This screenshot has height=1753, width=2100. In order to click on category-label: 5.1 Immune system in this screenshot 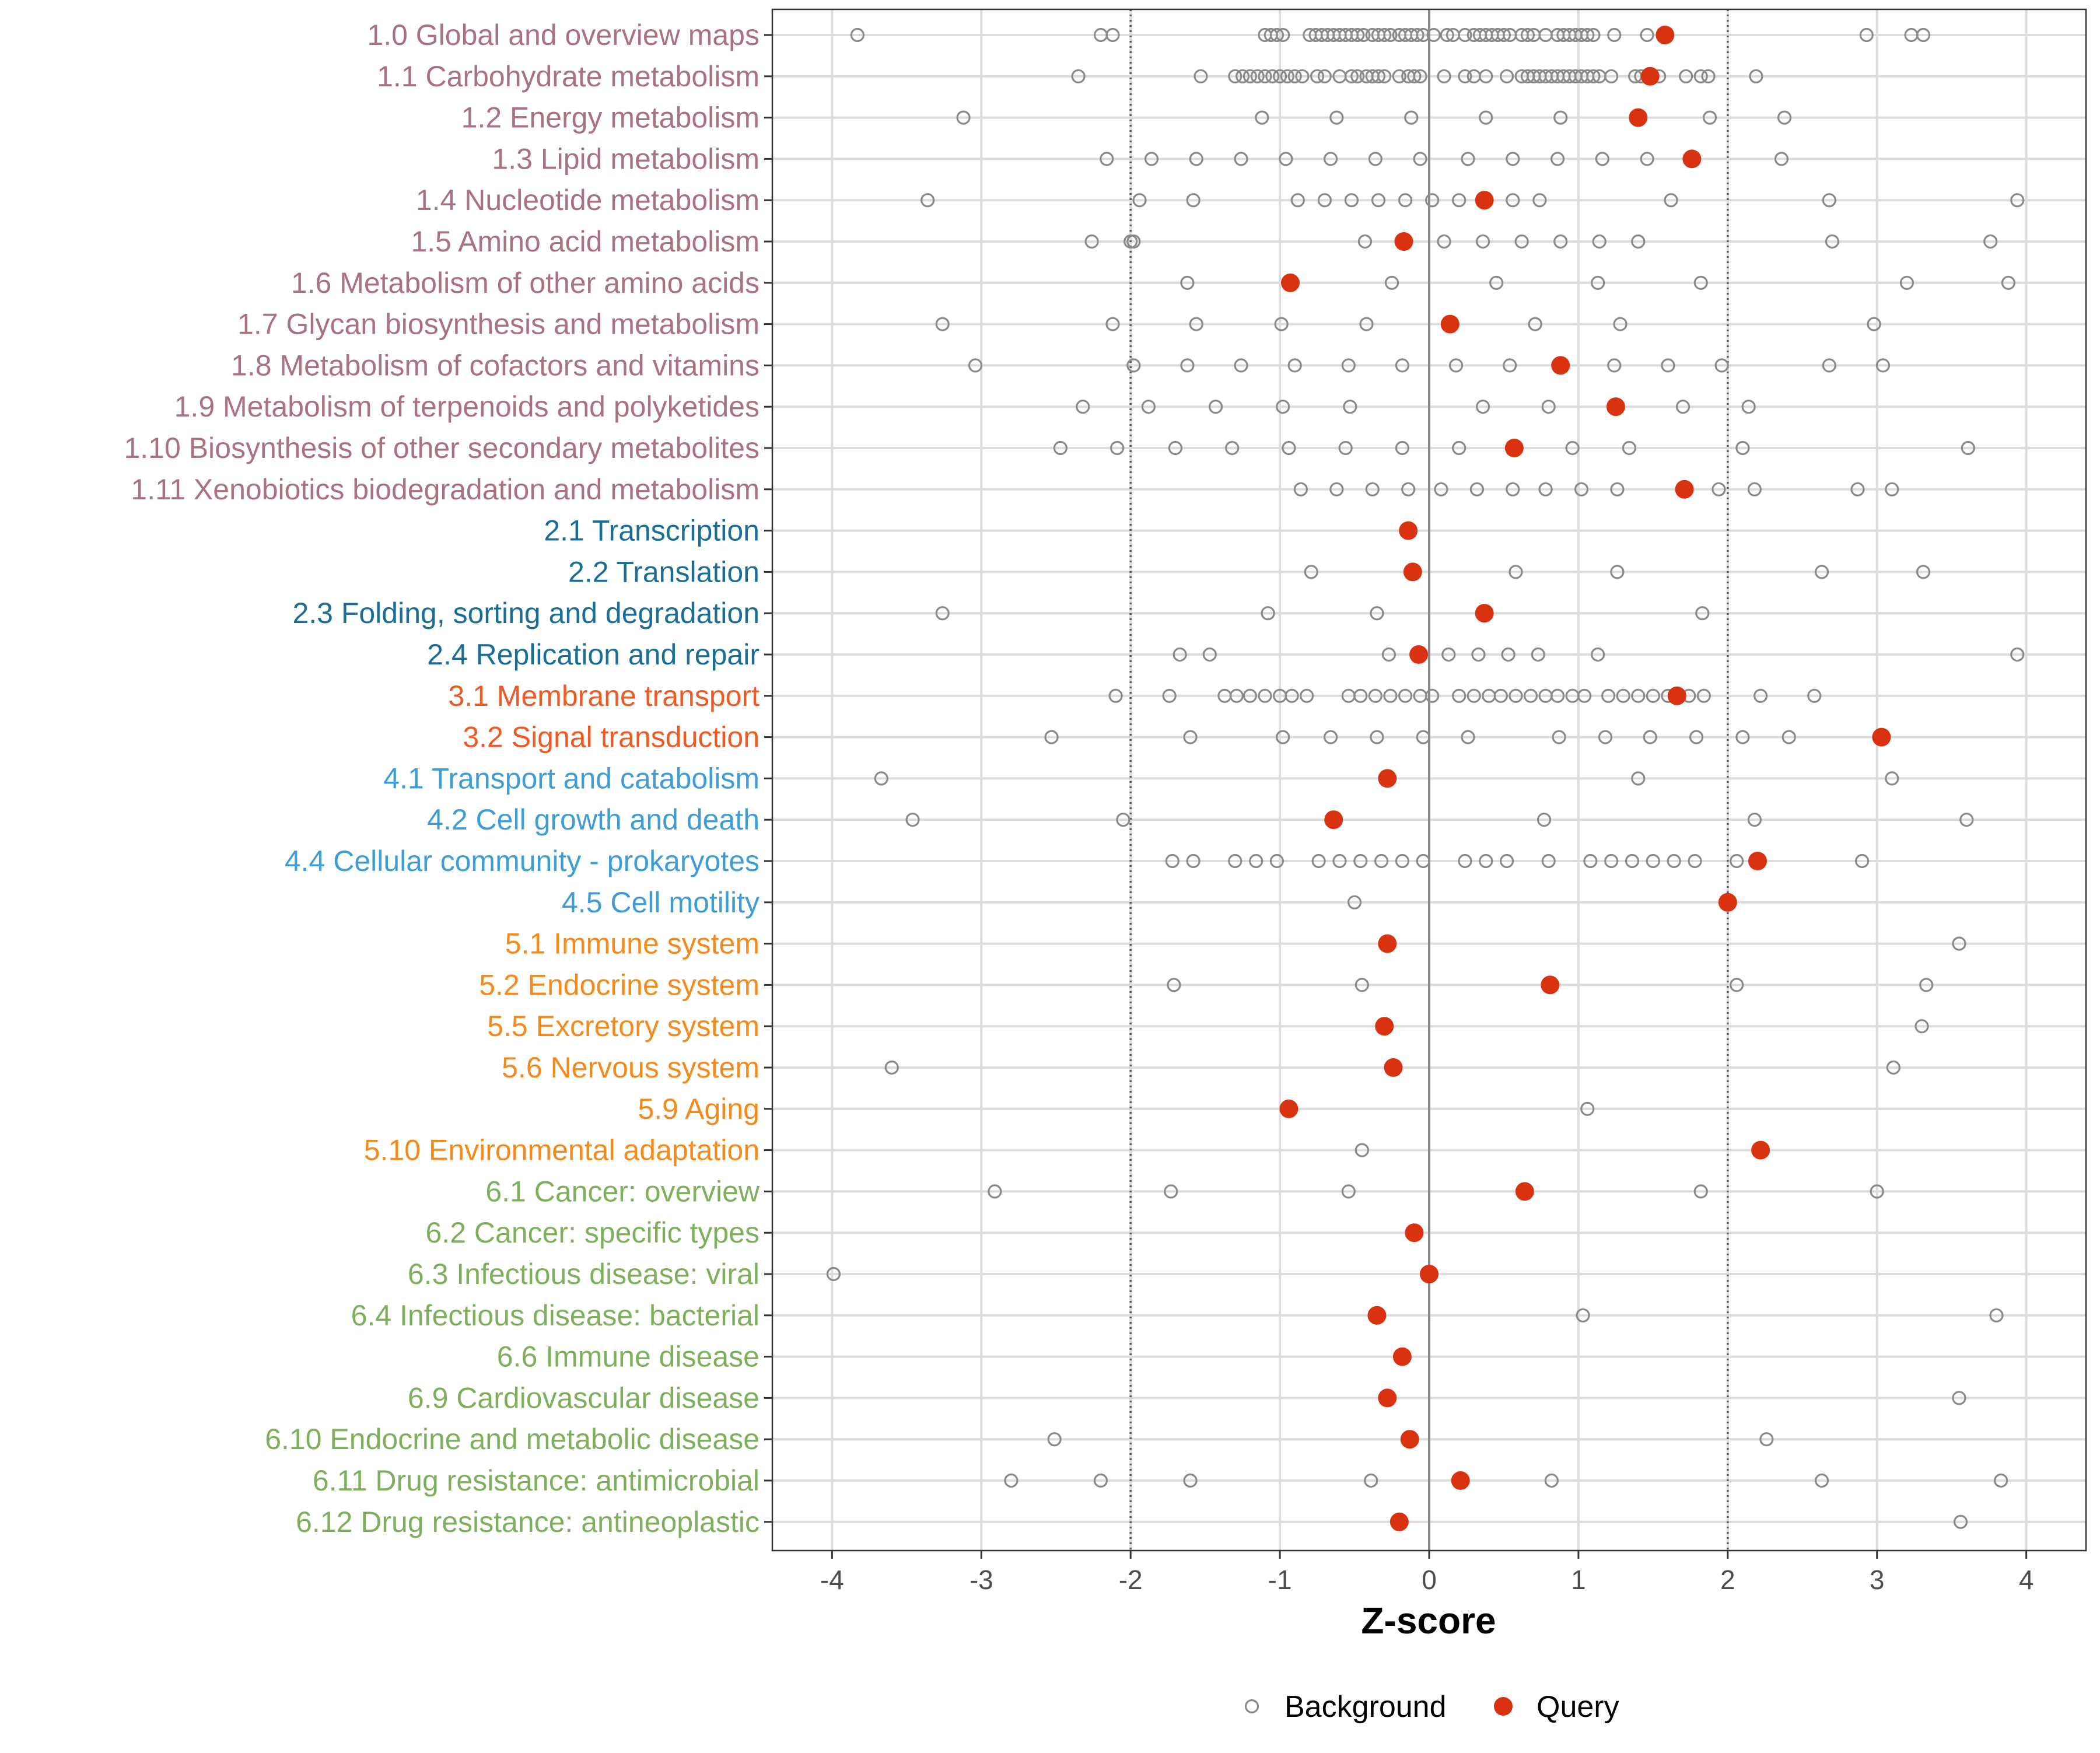, I will do `click(632, 944)`.